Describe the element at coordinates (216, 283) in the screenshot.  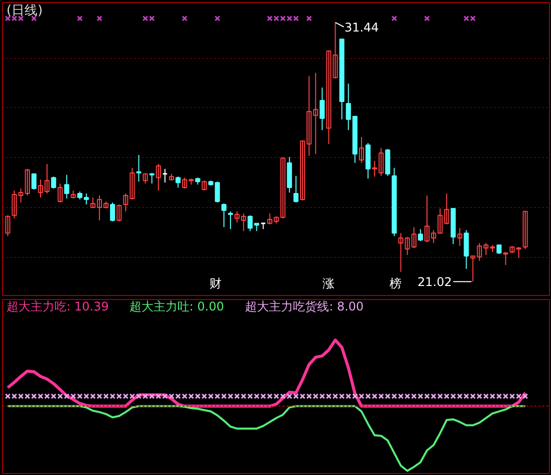
I see `annotation: 财` at that location.